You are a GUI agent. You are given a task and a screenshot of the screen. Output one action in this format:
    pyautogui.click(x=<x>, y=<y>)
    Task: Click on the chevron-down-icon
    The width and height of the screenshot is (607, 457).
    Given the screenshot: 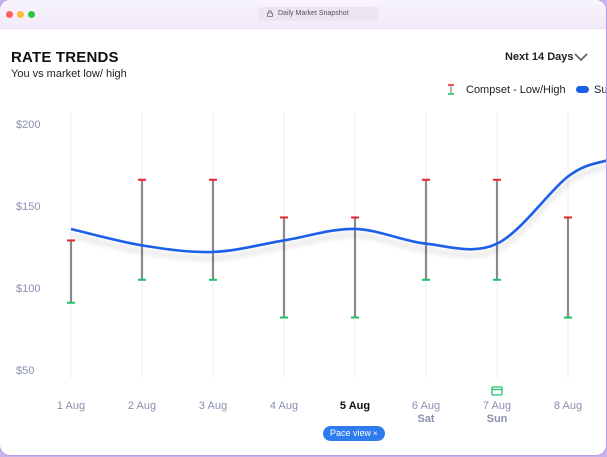 What is the action you would take?
    pyautogui.click(x=581, y=57)
    